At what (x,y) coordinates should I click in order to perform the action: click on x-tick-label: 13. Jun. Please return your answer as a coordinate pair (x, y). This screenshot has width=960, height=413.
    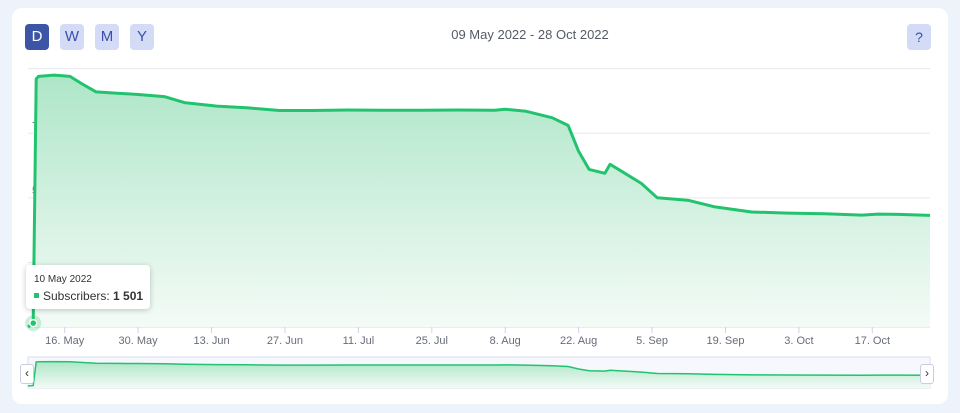
    Looking at the image, I should click on (211, 341).